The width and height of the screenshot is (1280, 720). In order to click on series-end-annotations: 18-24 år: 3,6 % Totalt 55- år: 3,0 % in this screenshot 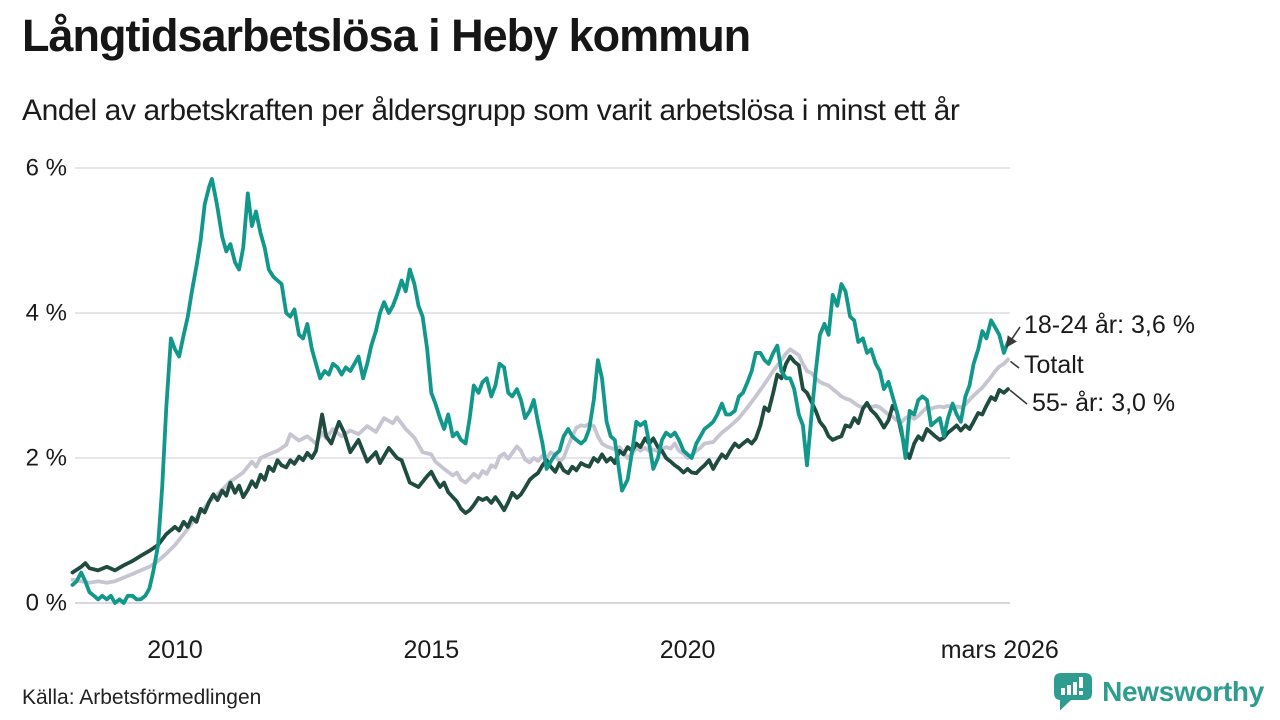, I will do `click(1100, 364)`.